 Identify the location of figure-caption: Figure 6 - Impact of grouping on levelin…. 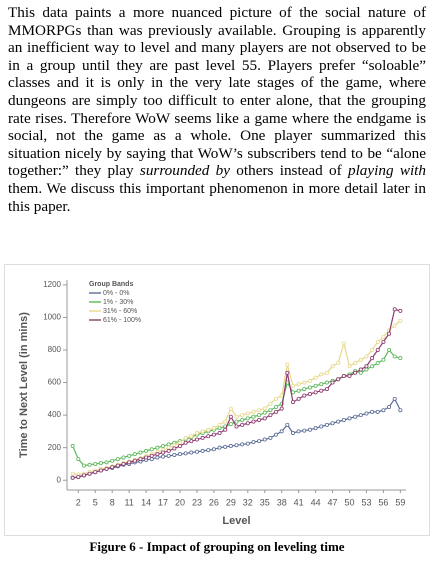
(217, 546).